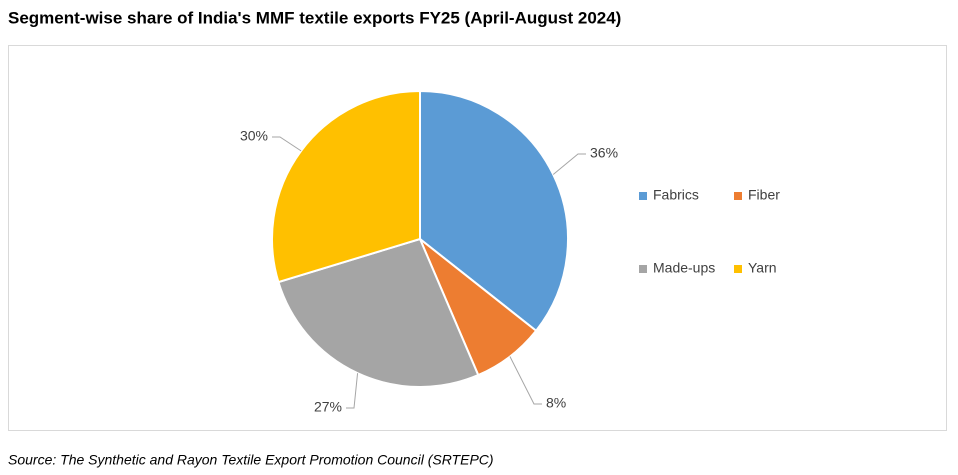 This screenshot has width=958, height=475. I want to click on legend-label: Made-ups, so click(684, 268).